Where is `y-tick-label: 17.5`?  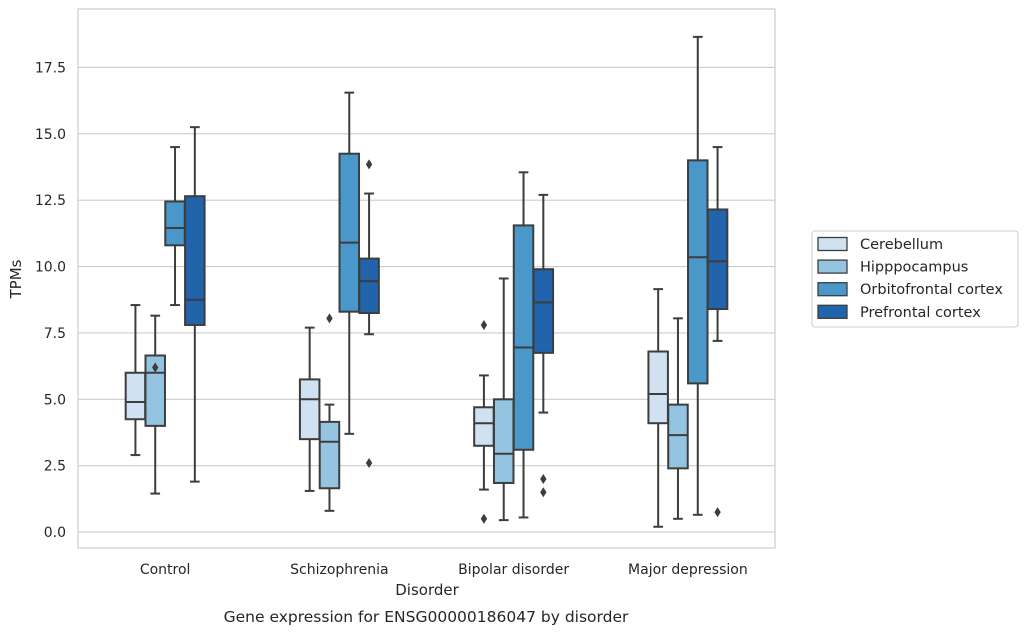 y-tick-label: 17.5 is located at coordinates (50, 68).